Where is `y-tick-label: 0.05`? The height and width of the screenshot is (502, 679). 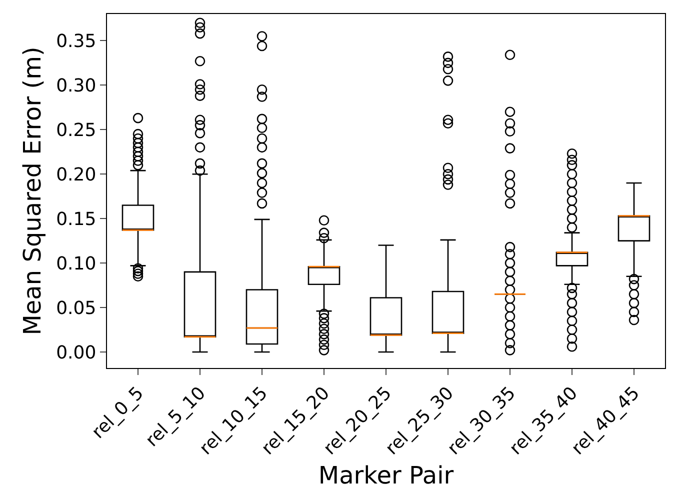 y-tick-label: 0.05 is located at coordinates (76, 308).